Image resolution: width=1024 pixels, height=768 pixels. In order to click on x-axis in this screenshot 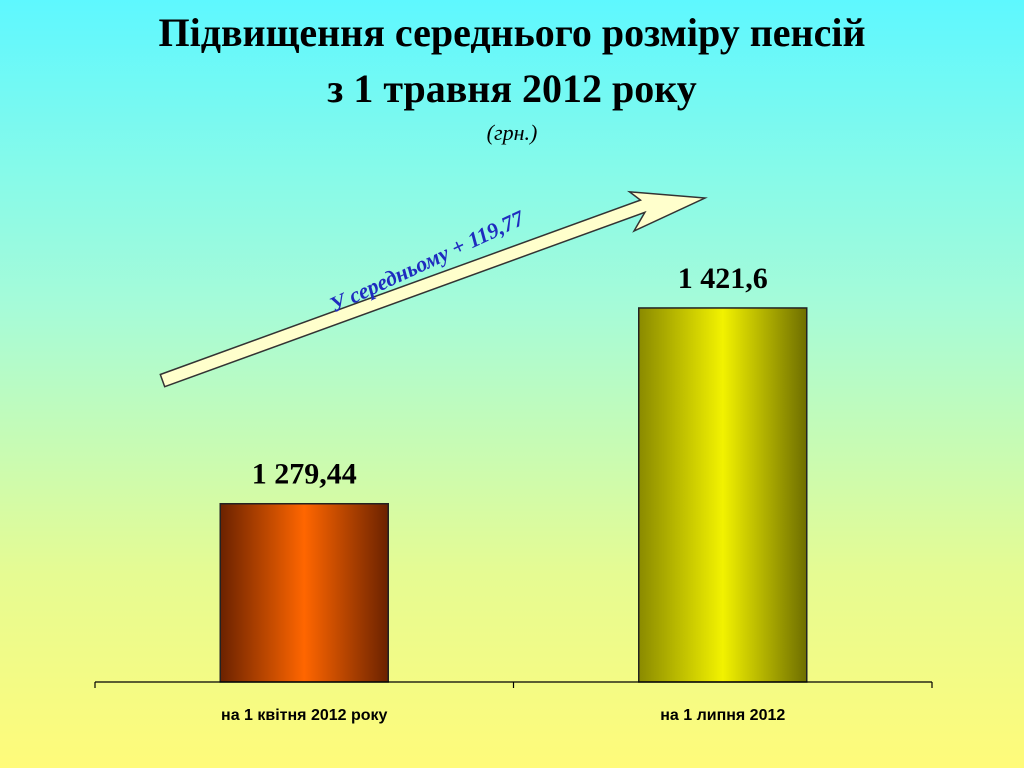, I will do `click(513, 684)`.